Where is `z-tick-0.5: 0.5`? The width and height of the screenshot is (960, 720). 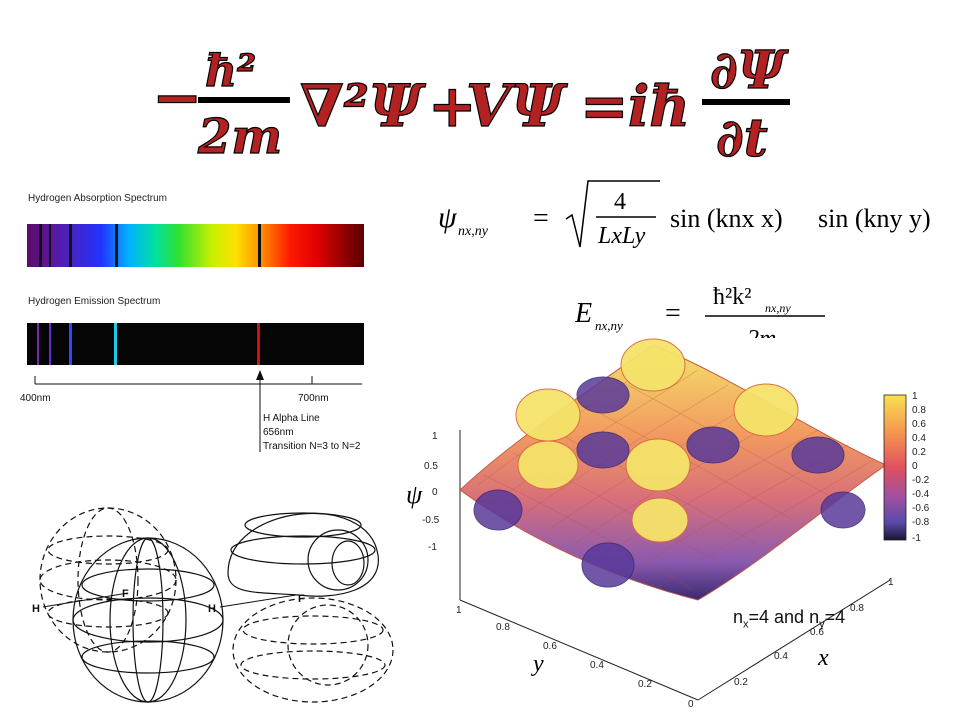
z-tick-0.5: 0.5 is located at coordinates (431, 466).